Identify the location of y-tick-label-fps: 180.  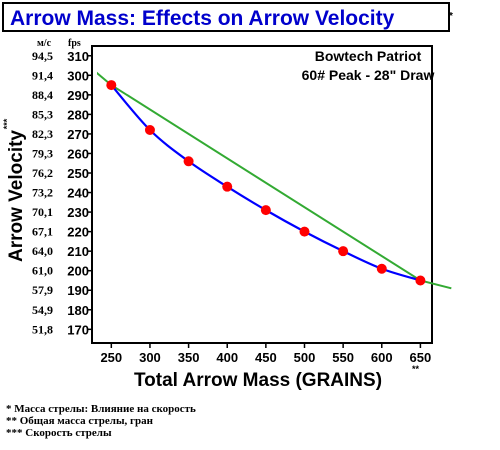
(78, 310).